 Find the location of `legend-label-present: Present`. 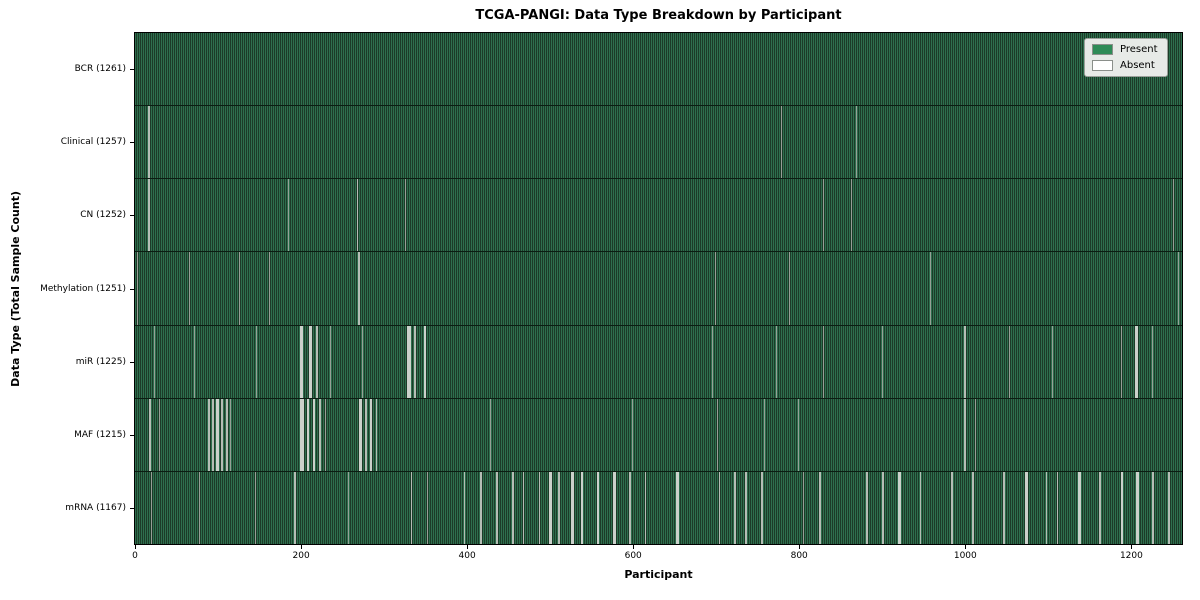

legend-label-present: Present is located at coordinates (1139, 49).